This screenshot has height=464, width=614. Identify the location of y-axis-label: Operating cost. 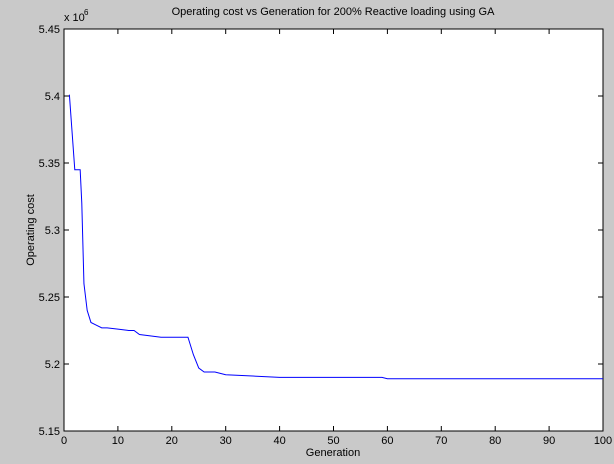
(31, 230).